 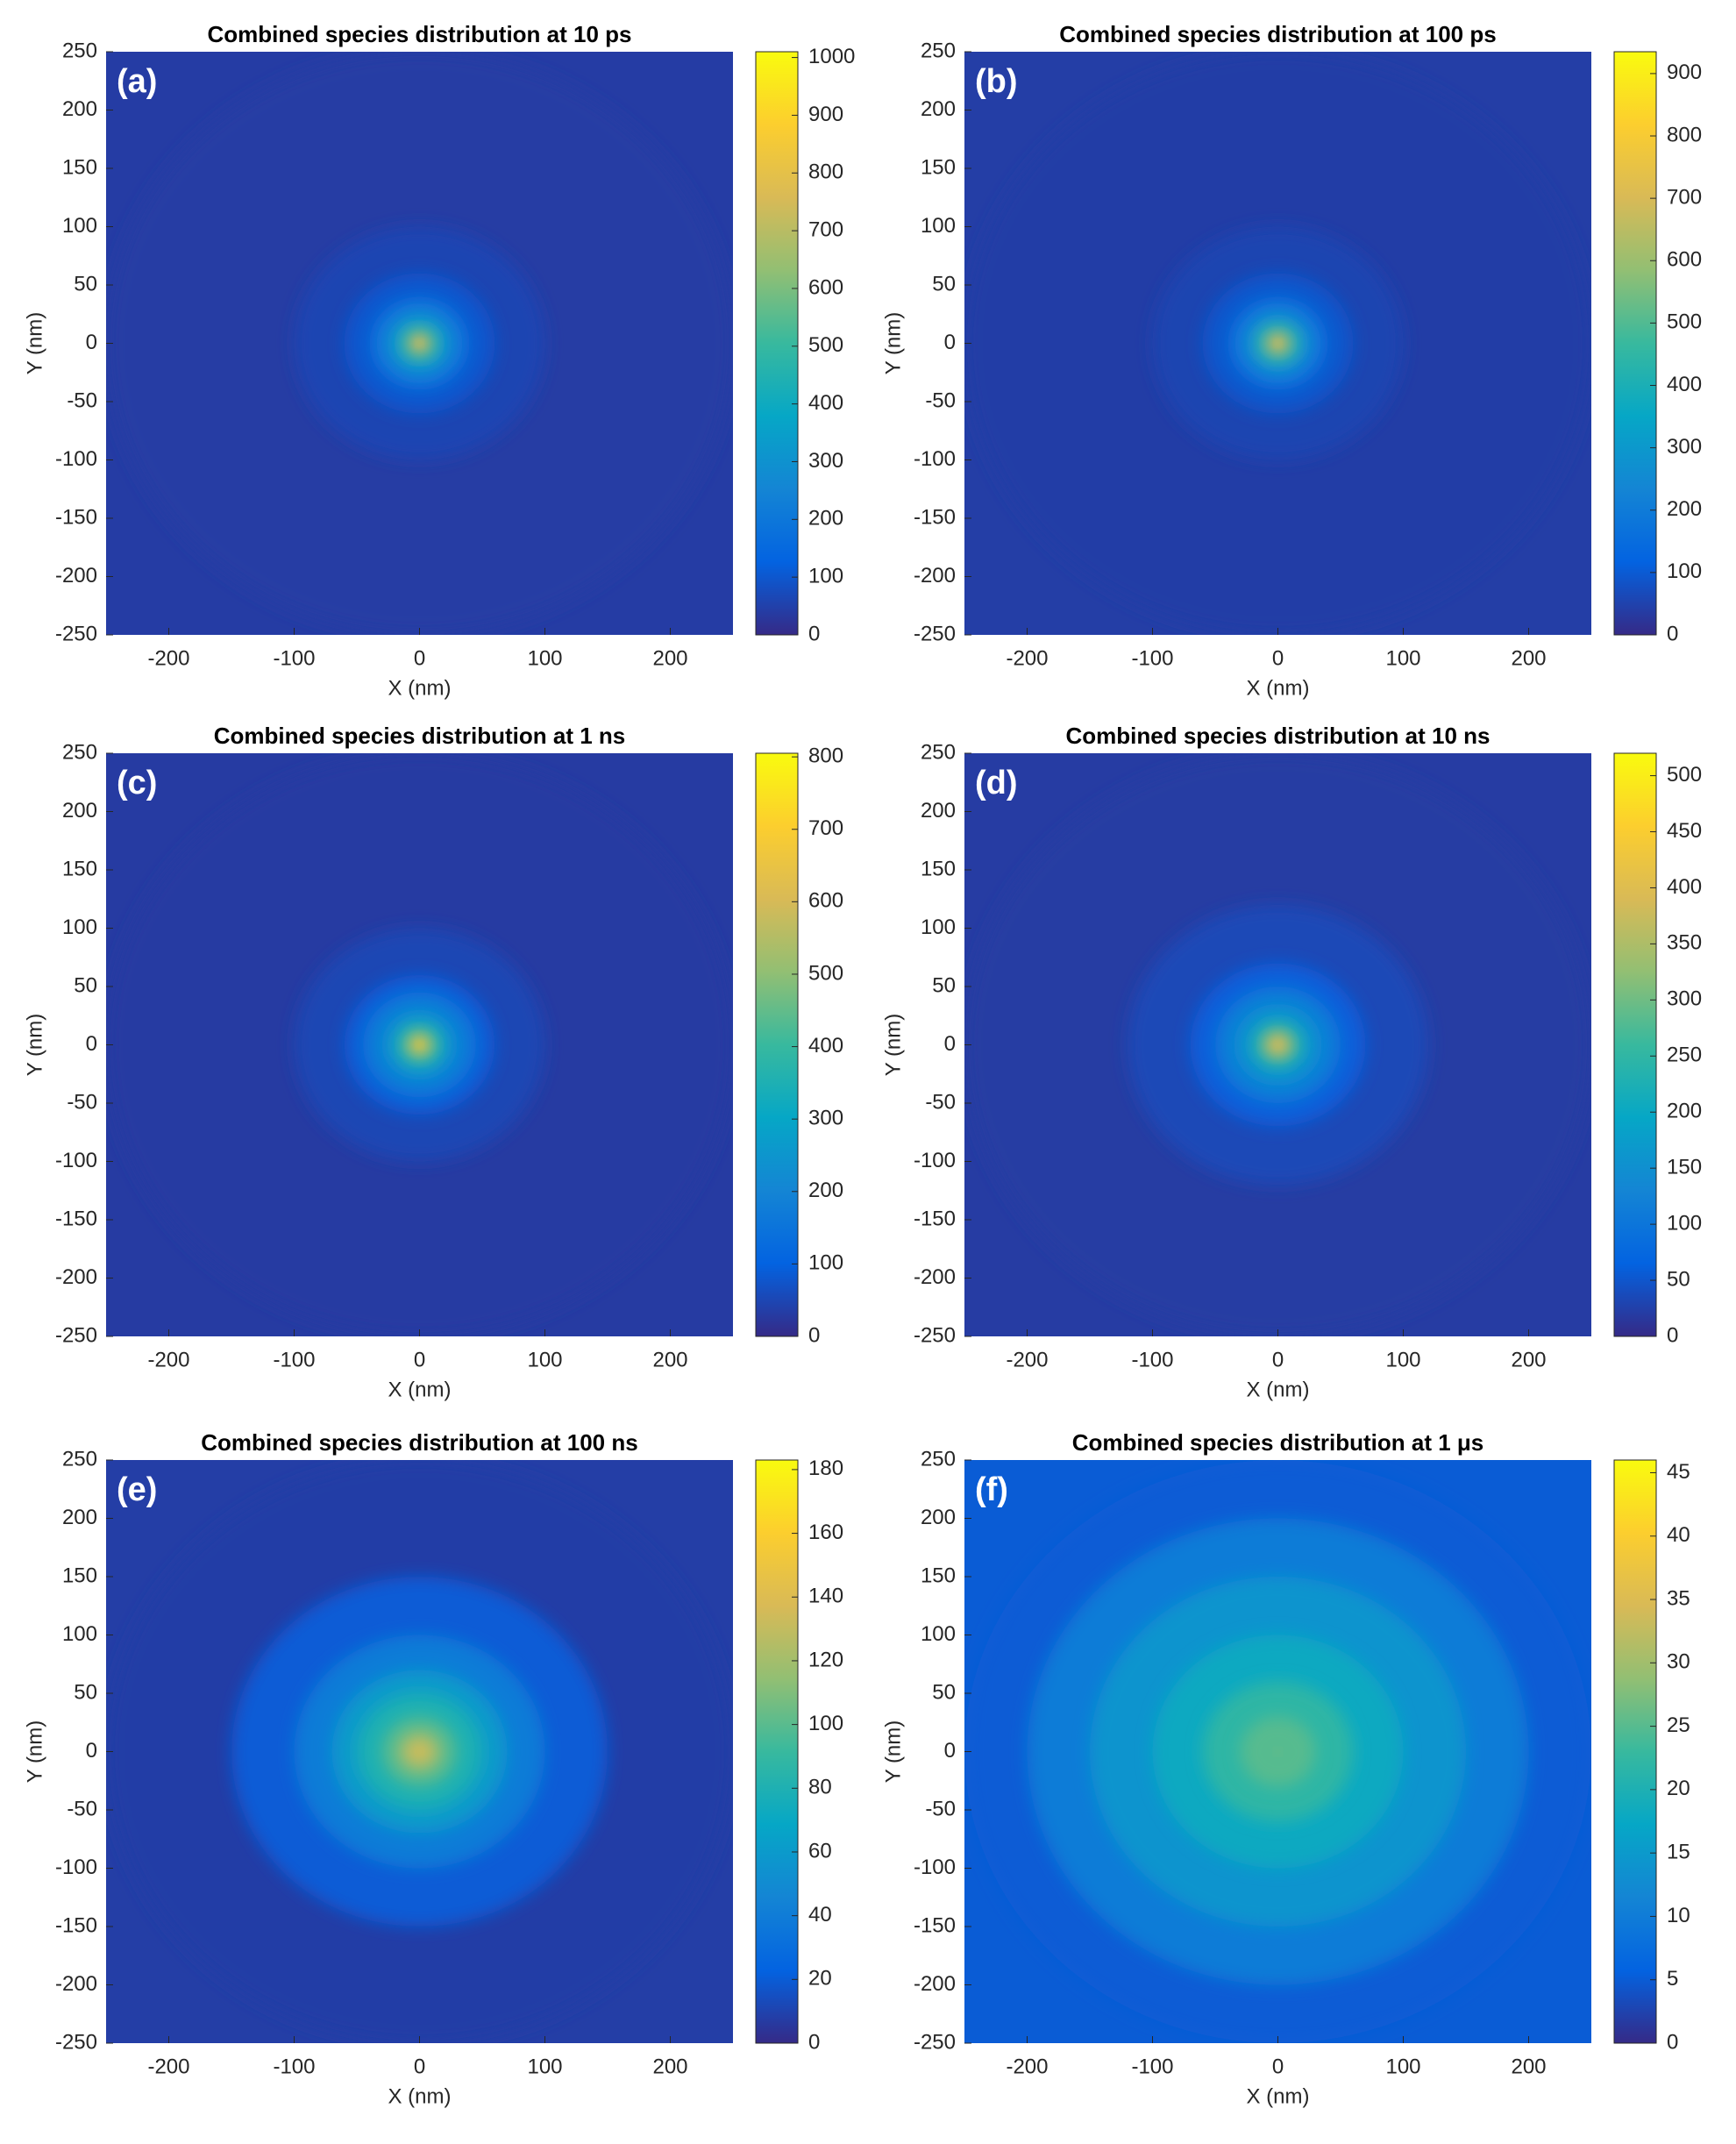 I want to click on colorbar-tick-label: 900, so click(x=825, y=114).